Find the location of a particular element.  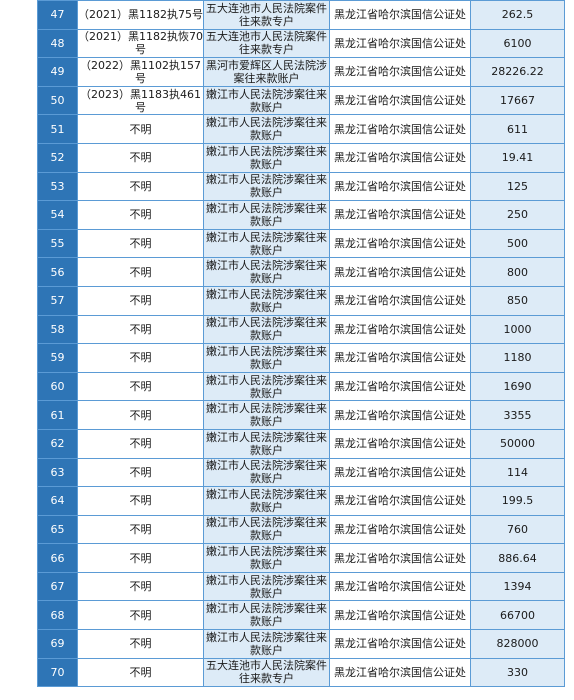

row-number: 65 is located at coordinates (57, 529).